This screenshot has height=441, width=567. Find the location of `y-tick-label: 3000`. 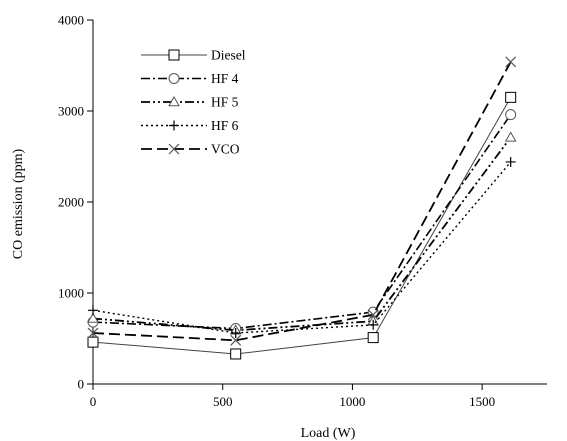

y-tick-label: 3000 is located at coordinates (71, 111).